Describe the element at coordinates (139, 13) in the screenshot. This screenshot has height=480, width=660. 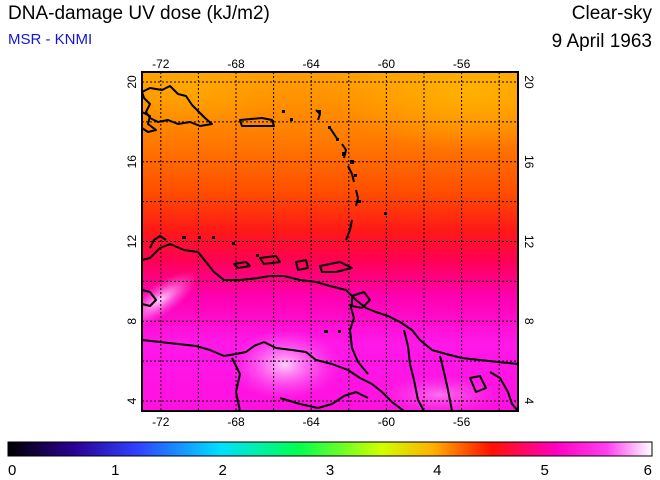
I see `map-title: DNA-damage UV dose (kJ/m2)` at that location.